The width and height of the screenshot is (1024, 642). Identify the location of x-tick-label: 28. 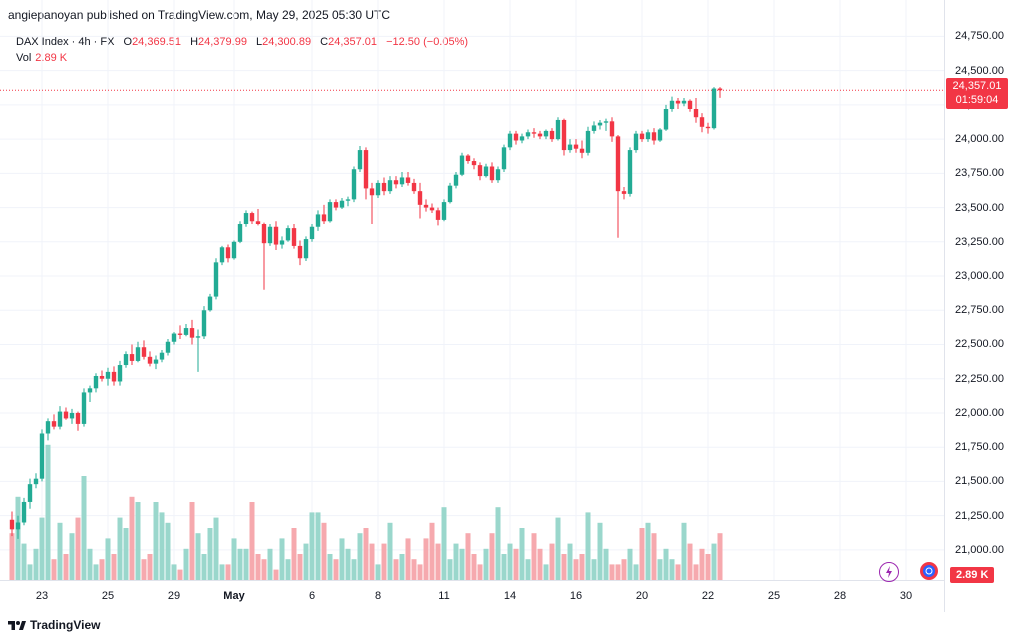
(840, 596).